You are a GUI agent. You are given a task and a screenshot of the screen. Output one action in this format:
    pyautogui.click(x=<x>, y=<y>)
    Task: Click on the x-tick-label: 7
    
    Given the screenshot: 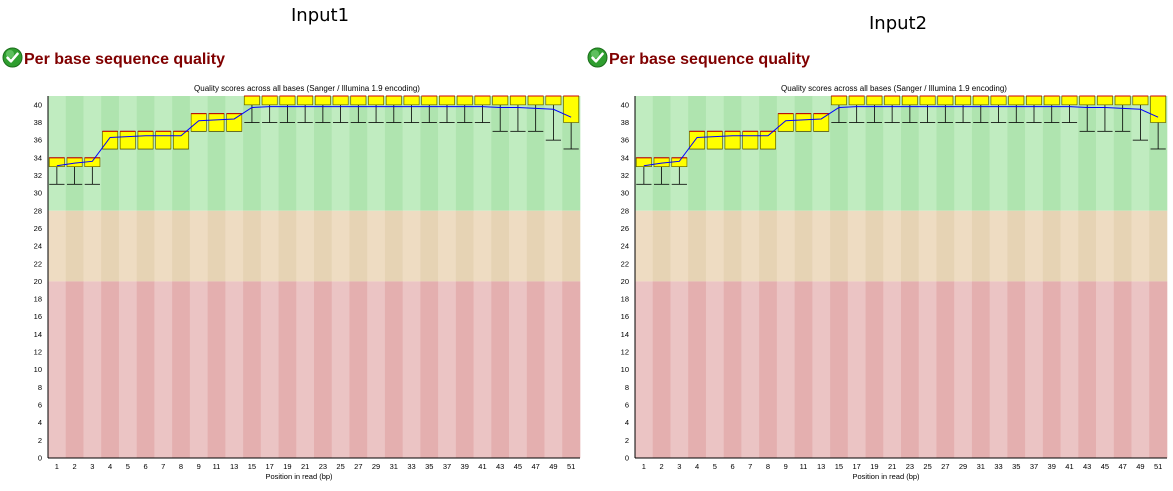 What is the action you would take?
    pyautogui.click(x=163, y=466)
    